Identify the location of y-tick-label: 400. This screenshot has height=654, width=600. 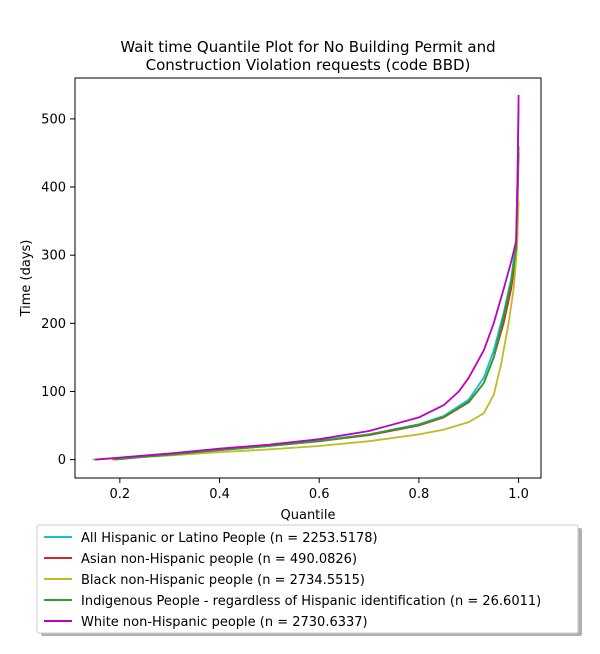
(53, 188).